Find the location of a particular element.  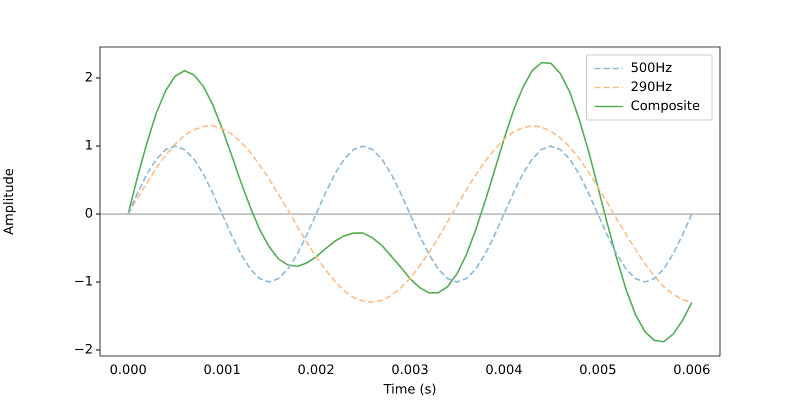

legend-label: 500Hz is located at coordinates (651, 68).